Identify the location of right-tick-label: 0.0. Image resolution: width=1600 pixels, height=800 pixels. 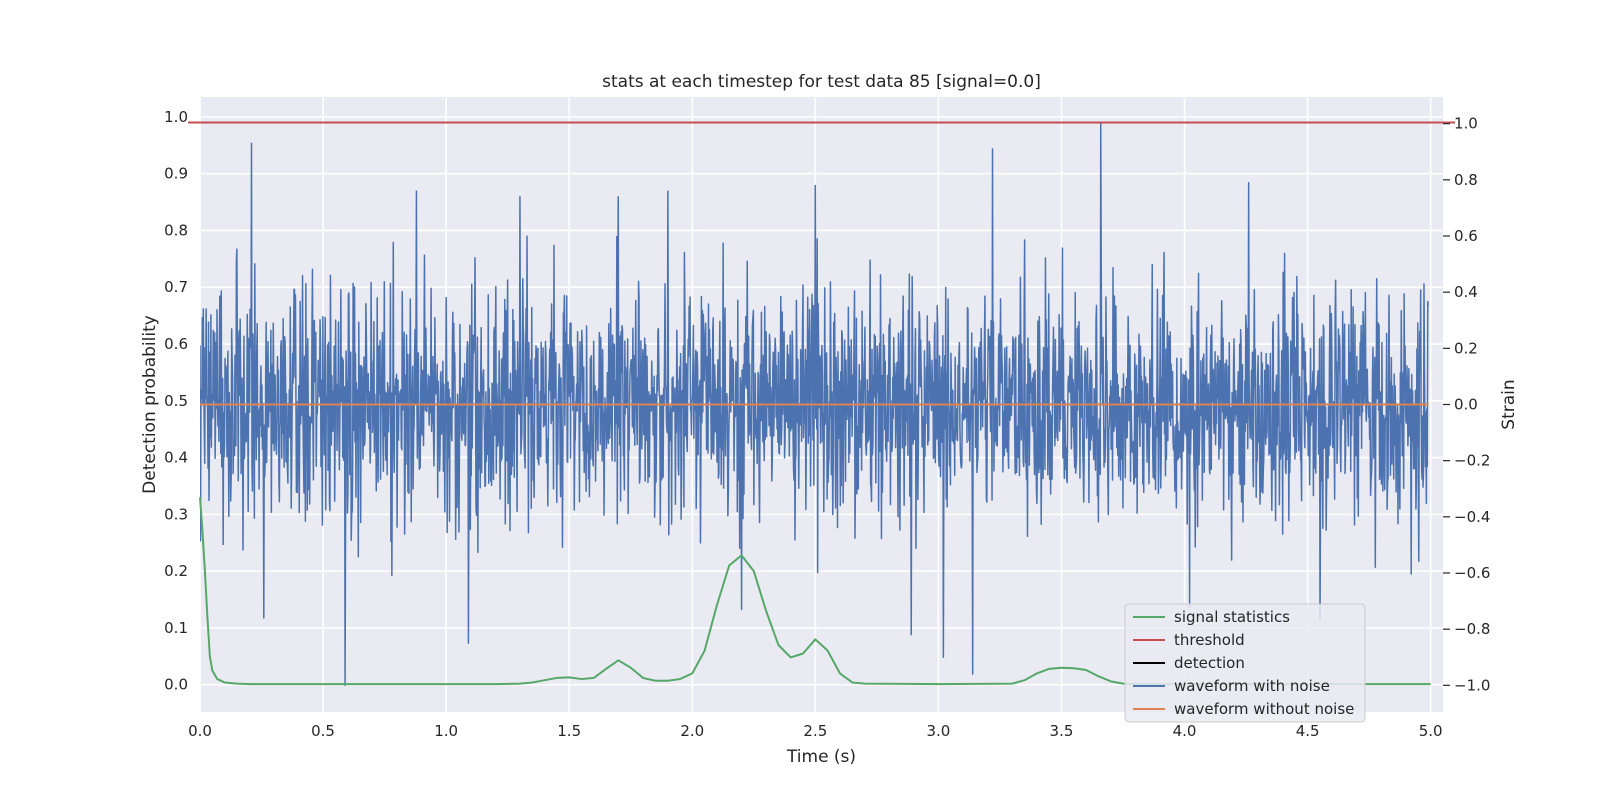
(1466, 405).